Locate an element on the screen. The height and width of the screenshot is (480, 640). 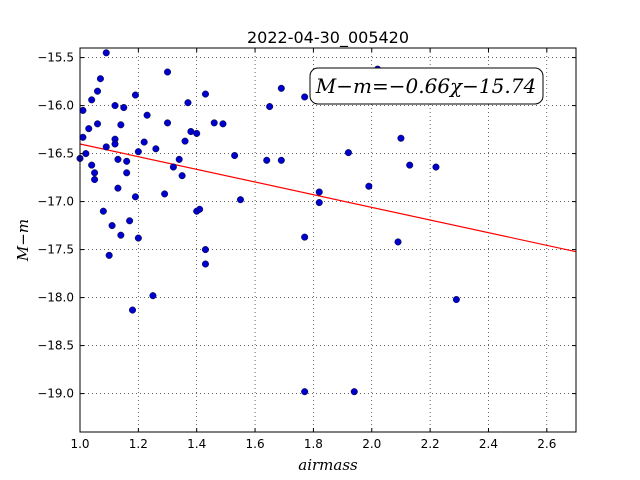
y-tick-label: −18.5 is located at coordinates (55, 346).